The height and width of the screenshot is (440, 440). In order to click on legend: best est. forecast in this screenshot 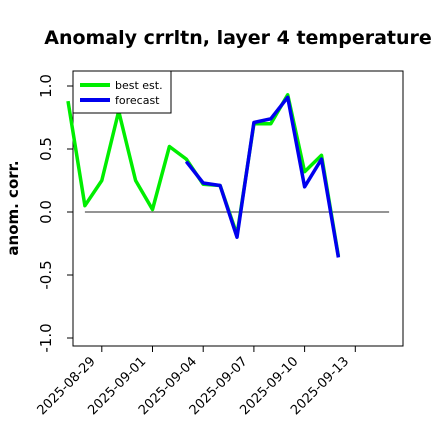, I will do `click(122, 92)`.